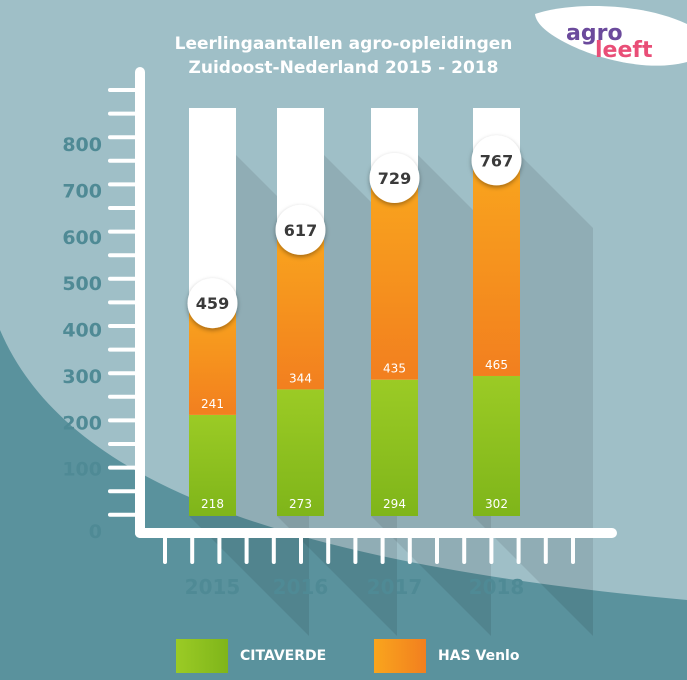 The height and width of the screenshot is (680, 687). What do you see at coordinates (496, 365) in the screenshot?
I see `value-label-has-venlo-2018: 465` at bounding box center [496, 365].